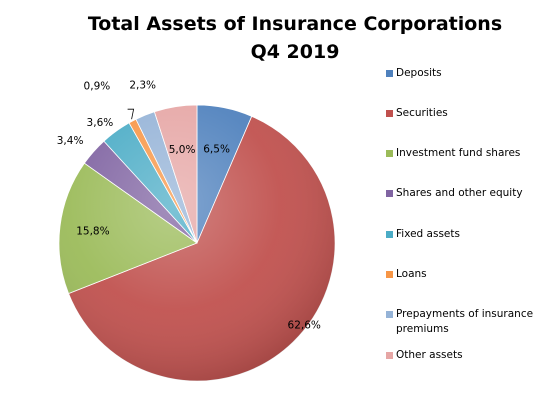 This screenshot has height=411, width=548. What do you see at coordinates (92, 231) in the screenshot?
I see `data-label-investment-fund-shares: 15,8%` at bounding box center [92, 231].